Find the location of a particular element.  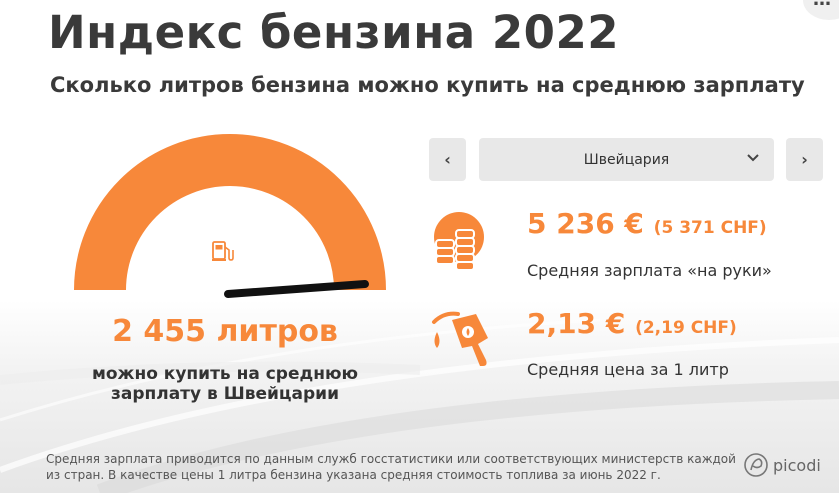

brand-name: picodi is located at coordinates (797, 465).